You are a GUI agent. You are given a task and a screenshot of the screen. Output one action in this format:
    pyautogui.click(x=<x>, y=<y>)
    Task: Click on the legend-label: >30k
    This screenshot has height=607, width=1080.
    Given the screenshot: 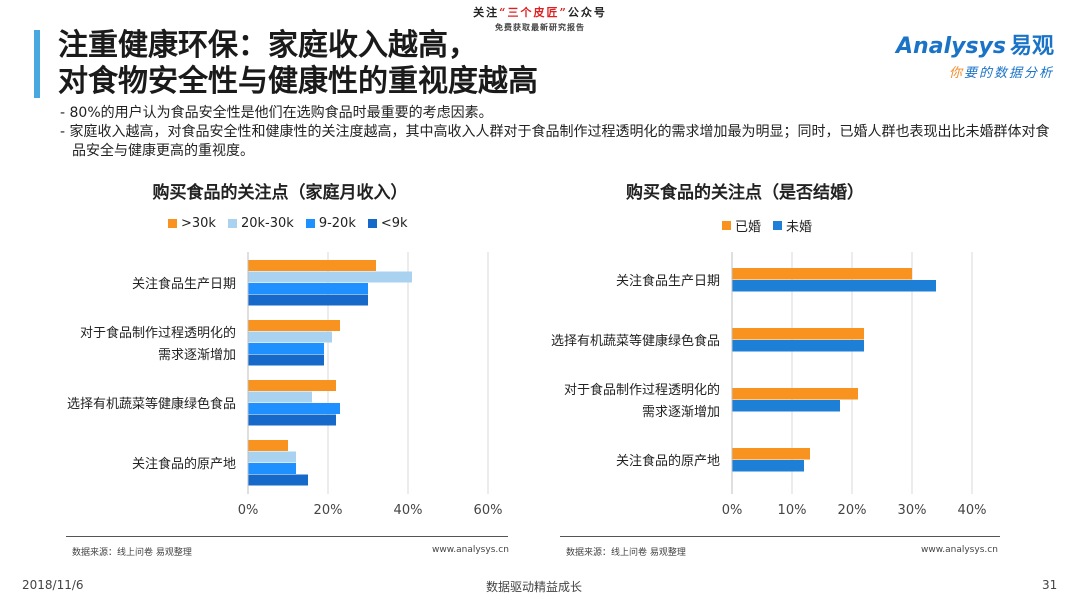 What is the action you would take?
    pyautogui.click(x=198, y=223)
    